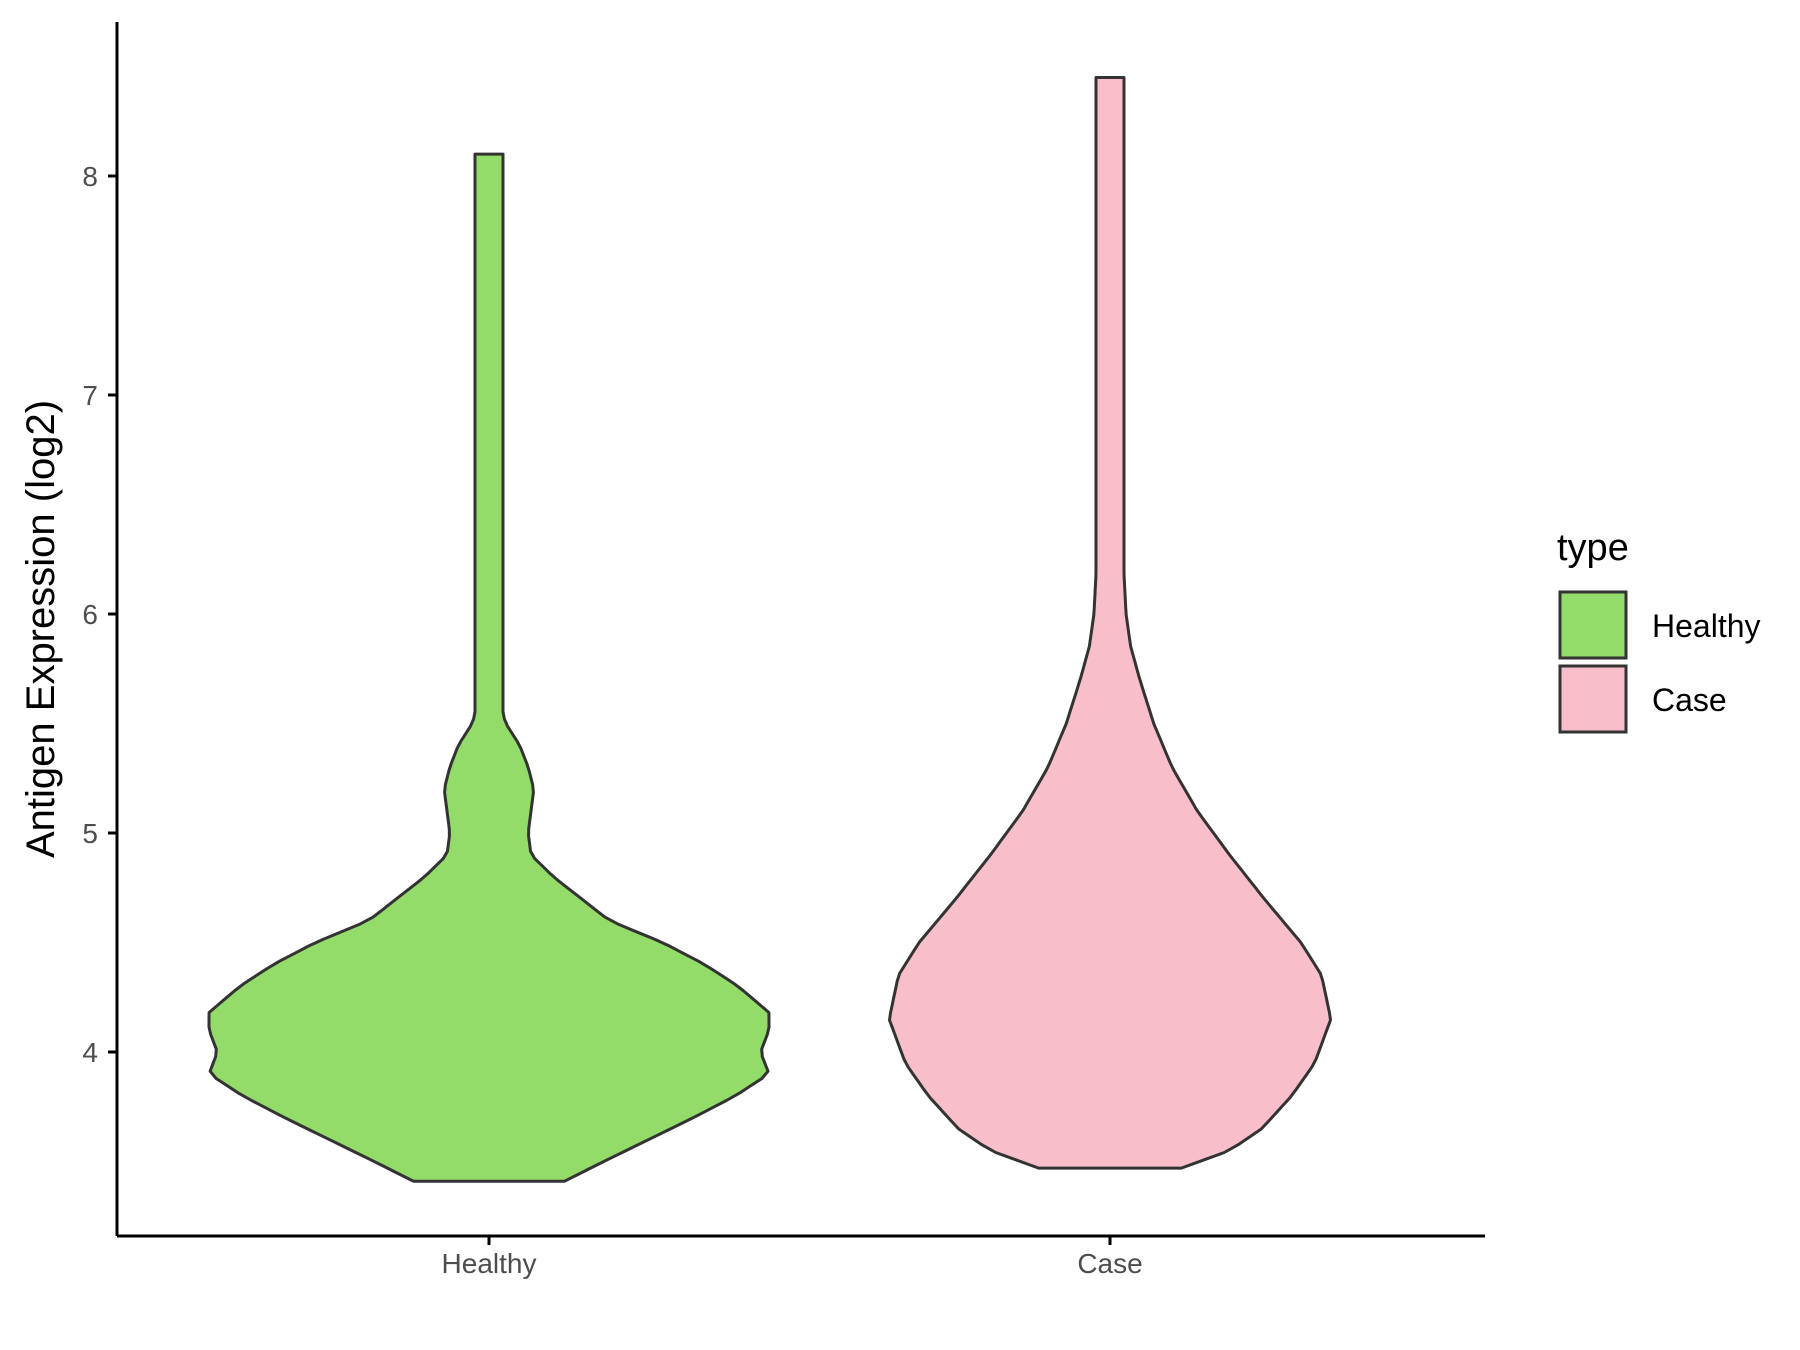 The image size is (1800, 1350). Describe the element at coordinates (1109, 1263) in the screenshot. I see `x-tick-label-case: Case` at that location.